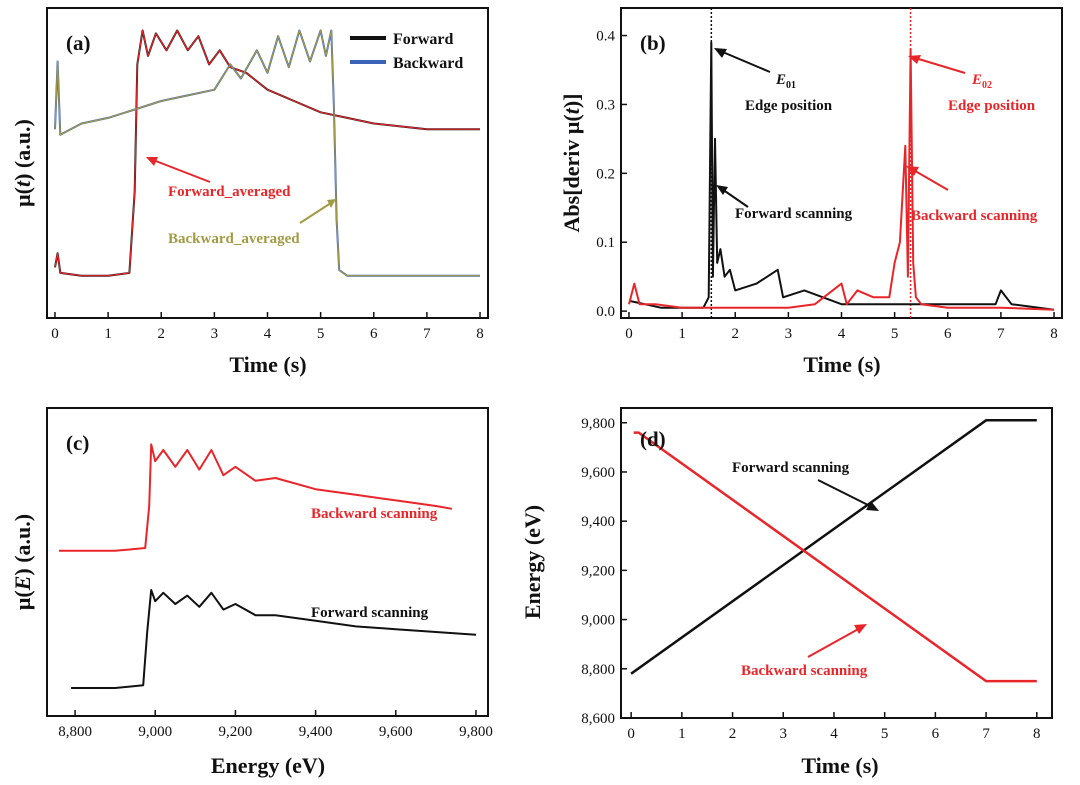  I want to click on panel-d-ylabel: Energy (eV), so click(532, 562).